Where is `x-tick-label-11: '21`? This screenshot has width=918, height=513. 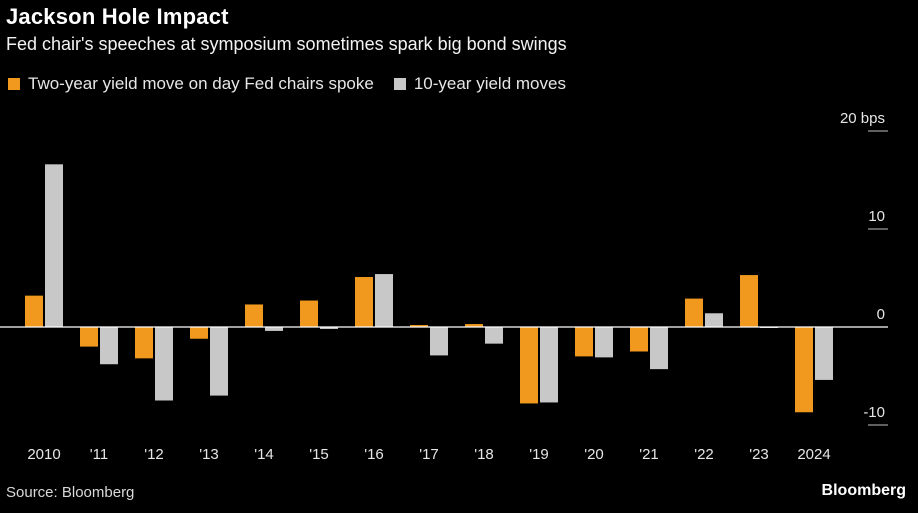 x-tick-label-11: '21 is located at coordinates (649, 454).